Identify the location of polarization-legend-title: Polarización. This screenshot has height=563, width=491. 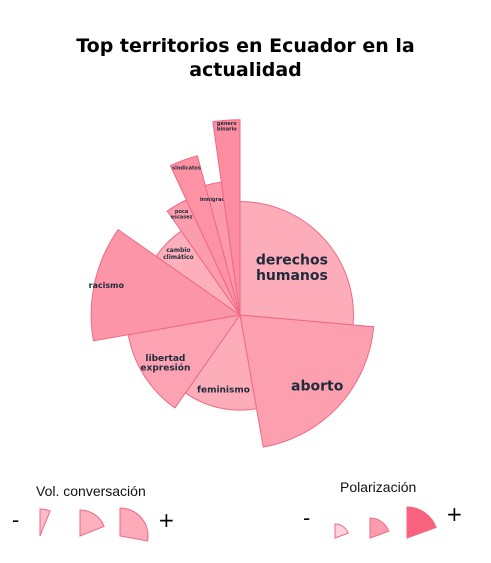
(378, 487).